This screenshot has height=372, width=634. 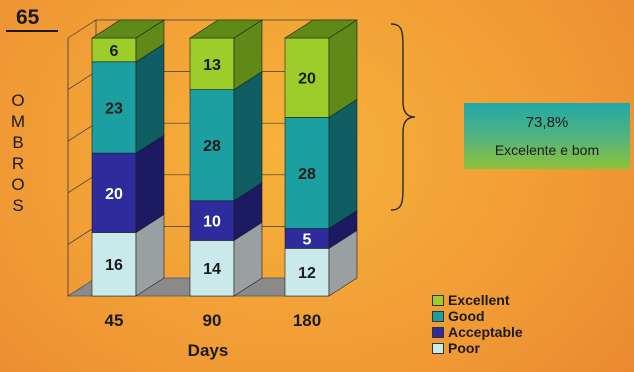 I want to click on x-tick-label: 45, so click(x=114, y=320).